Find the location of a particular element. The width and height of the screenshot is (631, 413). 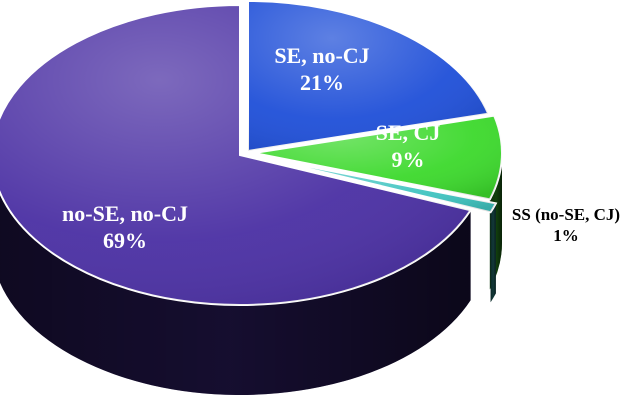

slice-value: 69% is located at coordinates (125, 240).